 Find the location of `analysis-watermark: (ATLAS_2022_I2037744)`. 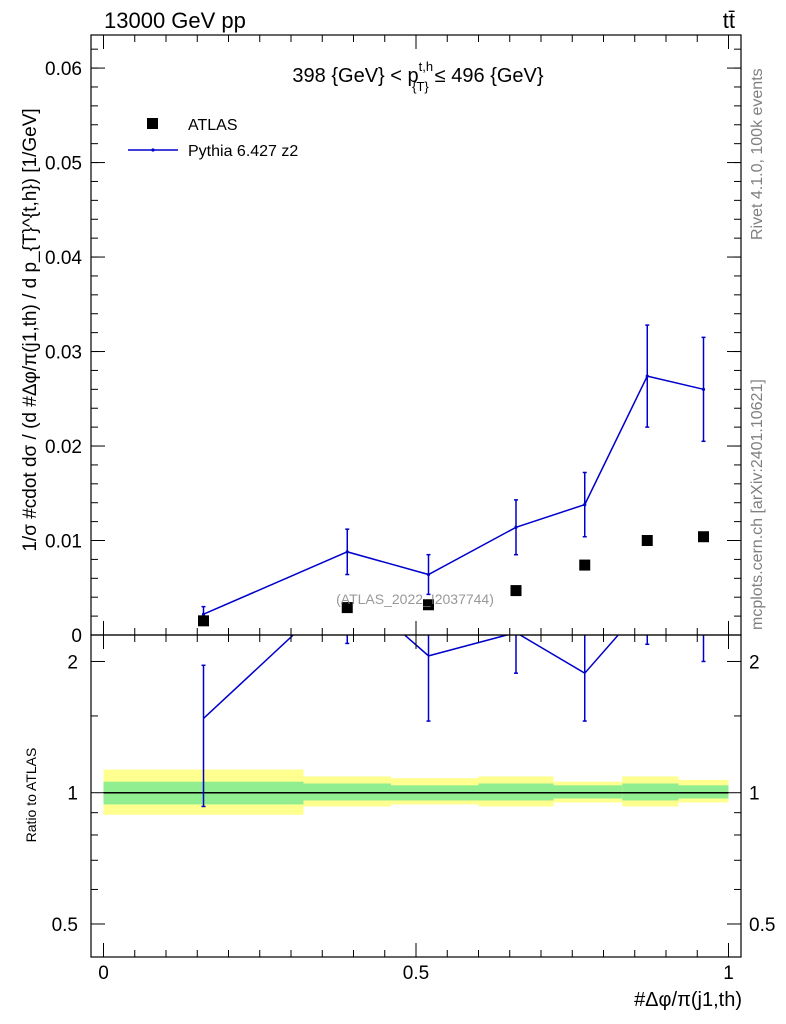

analysis-watermark: (ATLAS_2022_I2037744) is located at coordinates (415, 599).